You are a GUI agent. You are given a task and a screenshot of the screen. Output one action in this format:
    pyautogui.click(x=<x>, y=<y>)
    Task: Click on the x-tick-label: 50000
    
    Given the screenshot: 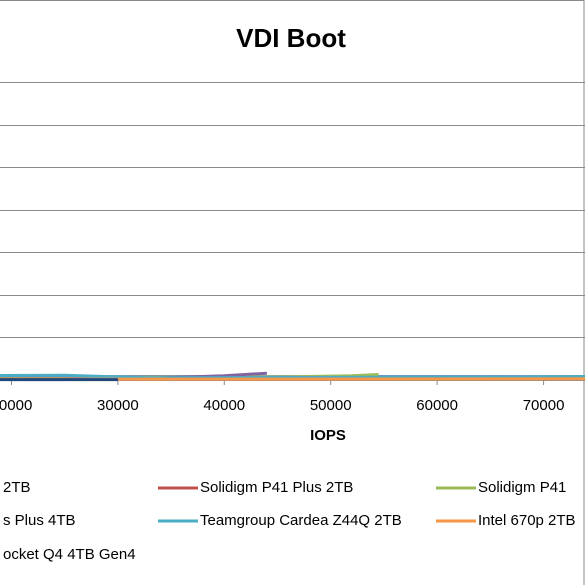 What is the action you would take?
    pyautogui.click(x=331, y=405)
    